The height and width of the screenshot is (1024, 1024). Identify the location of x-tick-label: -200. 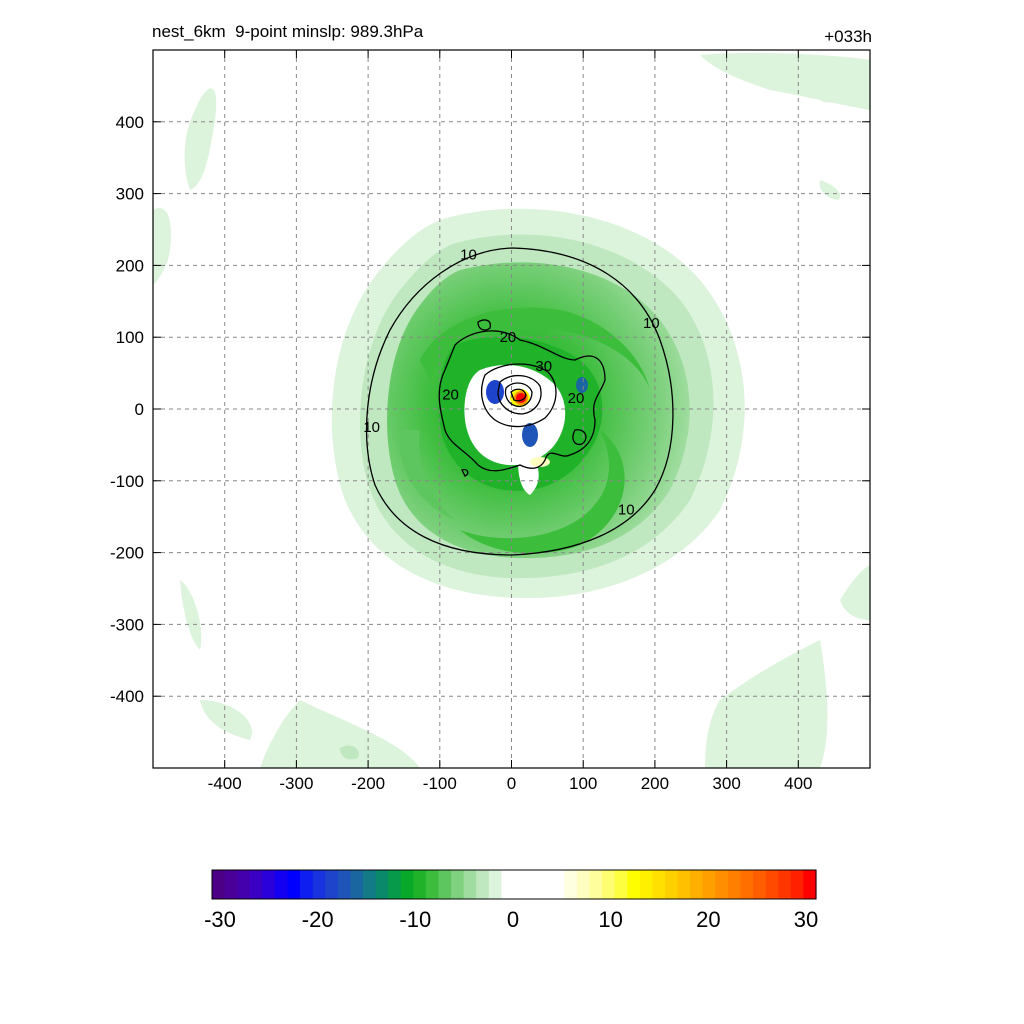
(368, 783).